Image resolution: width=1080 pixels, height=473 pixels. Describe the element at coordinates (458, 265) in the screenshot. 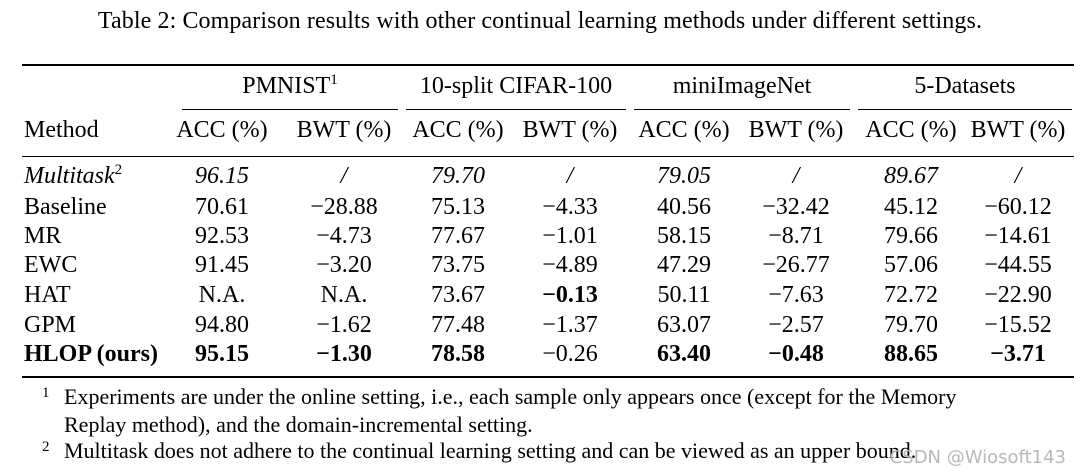

I see `table-cell: 73.75` at that location.